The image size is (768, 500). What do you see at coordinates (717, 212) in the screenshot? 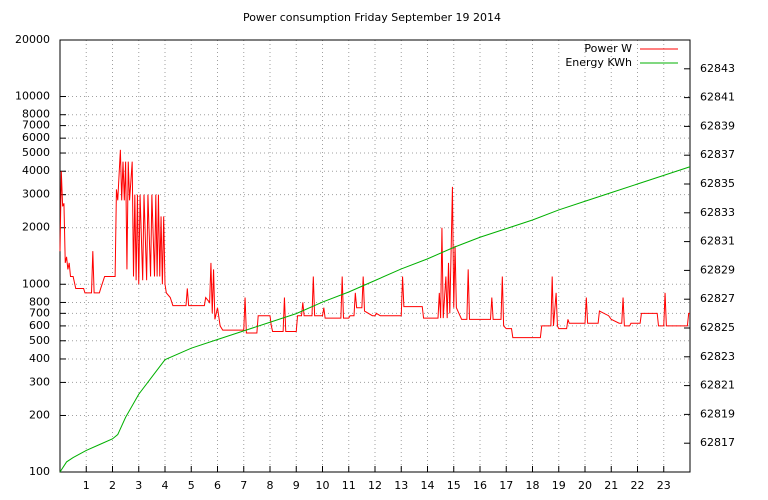
I see `y2-tick-label: 62833` at bounding box center [717, 212].